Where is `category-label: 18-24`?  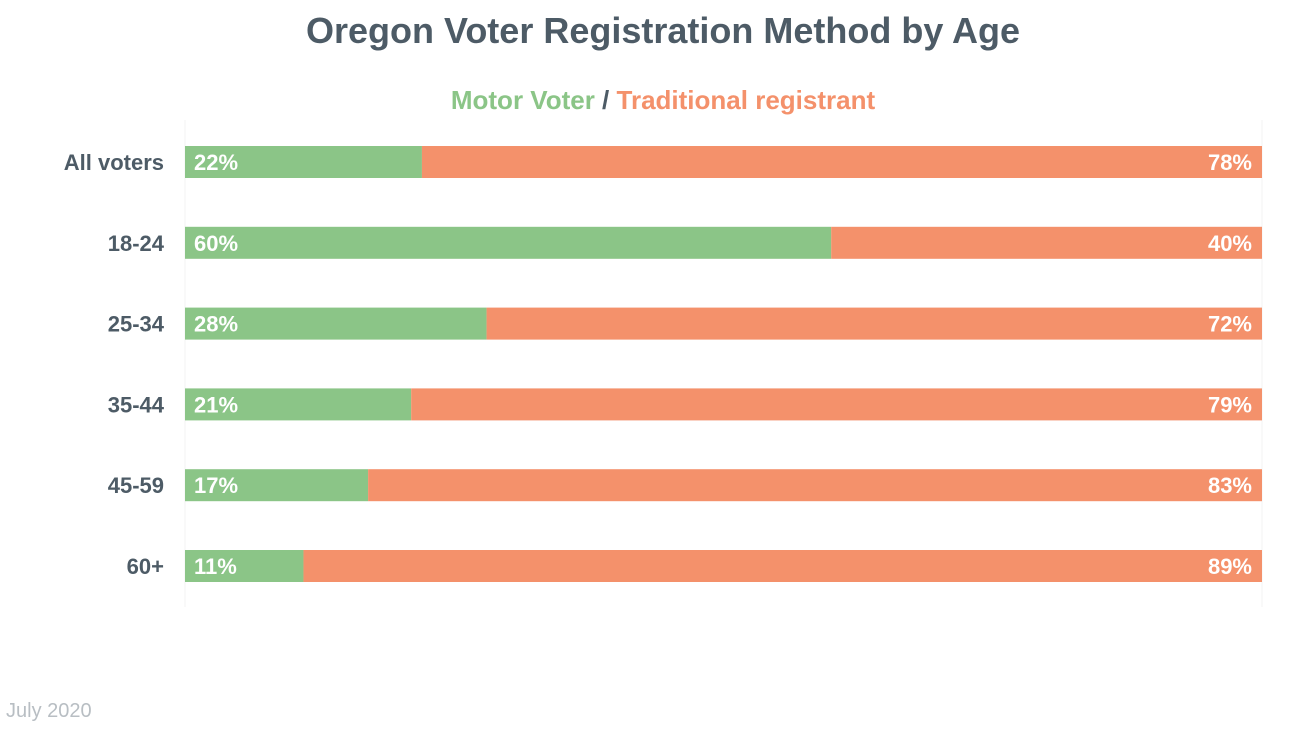 category-label: 18-24 is located at coordinates (136, 243).